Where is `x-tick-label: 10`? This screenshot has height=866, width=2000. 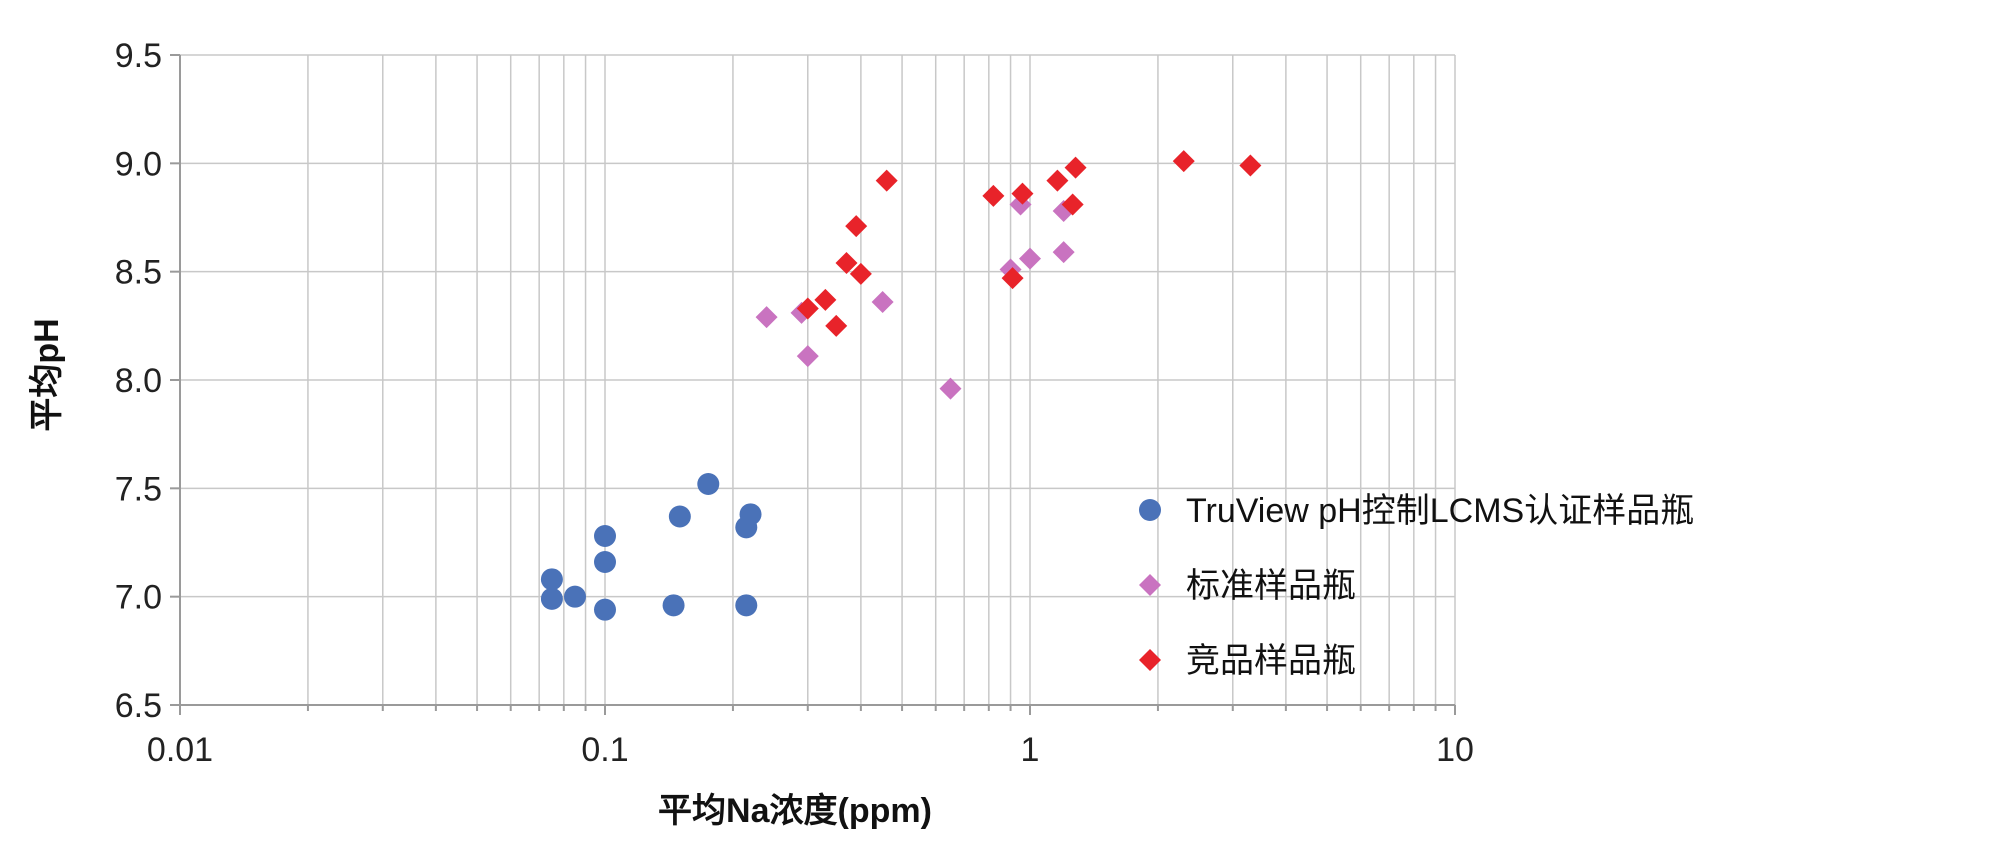
x-tick-label: 10 is located at coordinates (1455, 750).